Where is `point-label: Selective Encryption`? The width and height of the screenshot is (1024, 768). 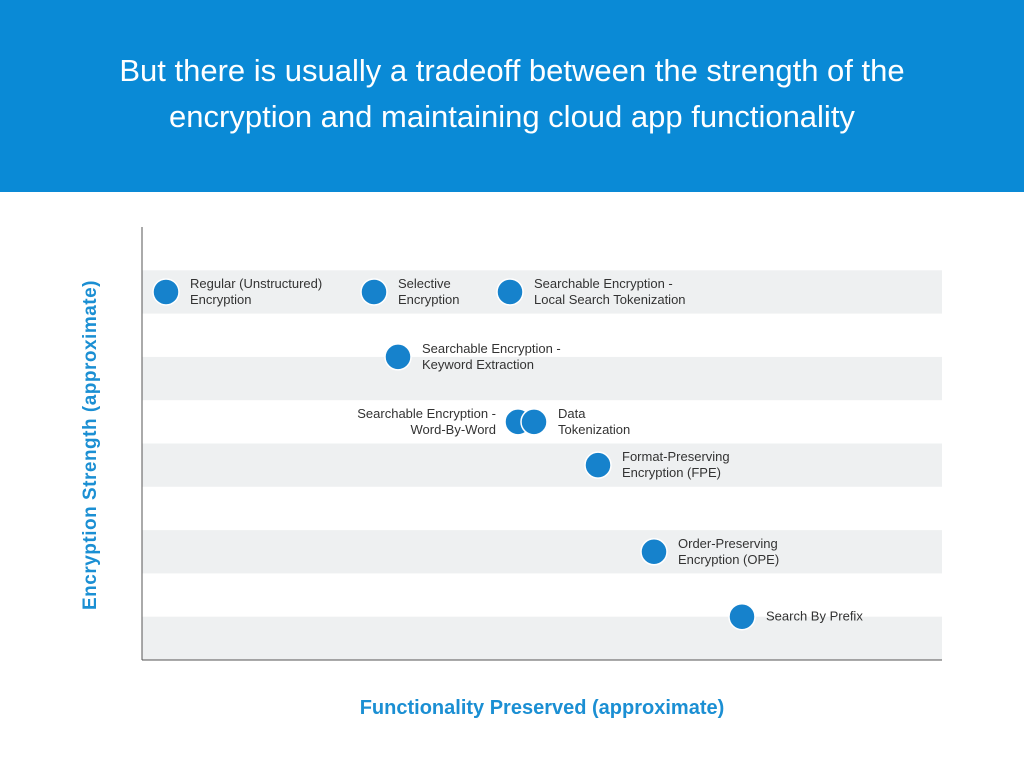
point-label: Selective Encryption is located at coordinates (428, 291).